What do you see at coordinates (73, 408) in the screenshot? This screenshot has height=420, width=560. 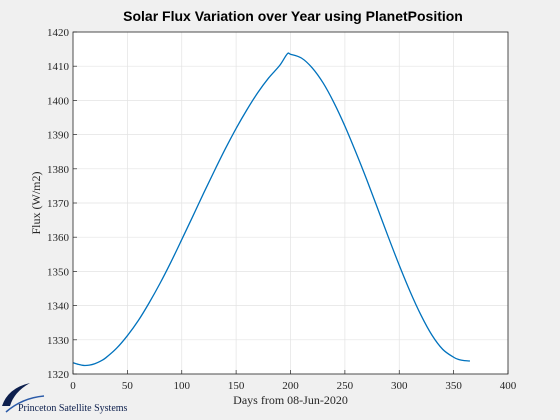 I see `logo-text: Princeton Satellite Systems` at bounding box center [73, 408].